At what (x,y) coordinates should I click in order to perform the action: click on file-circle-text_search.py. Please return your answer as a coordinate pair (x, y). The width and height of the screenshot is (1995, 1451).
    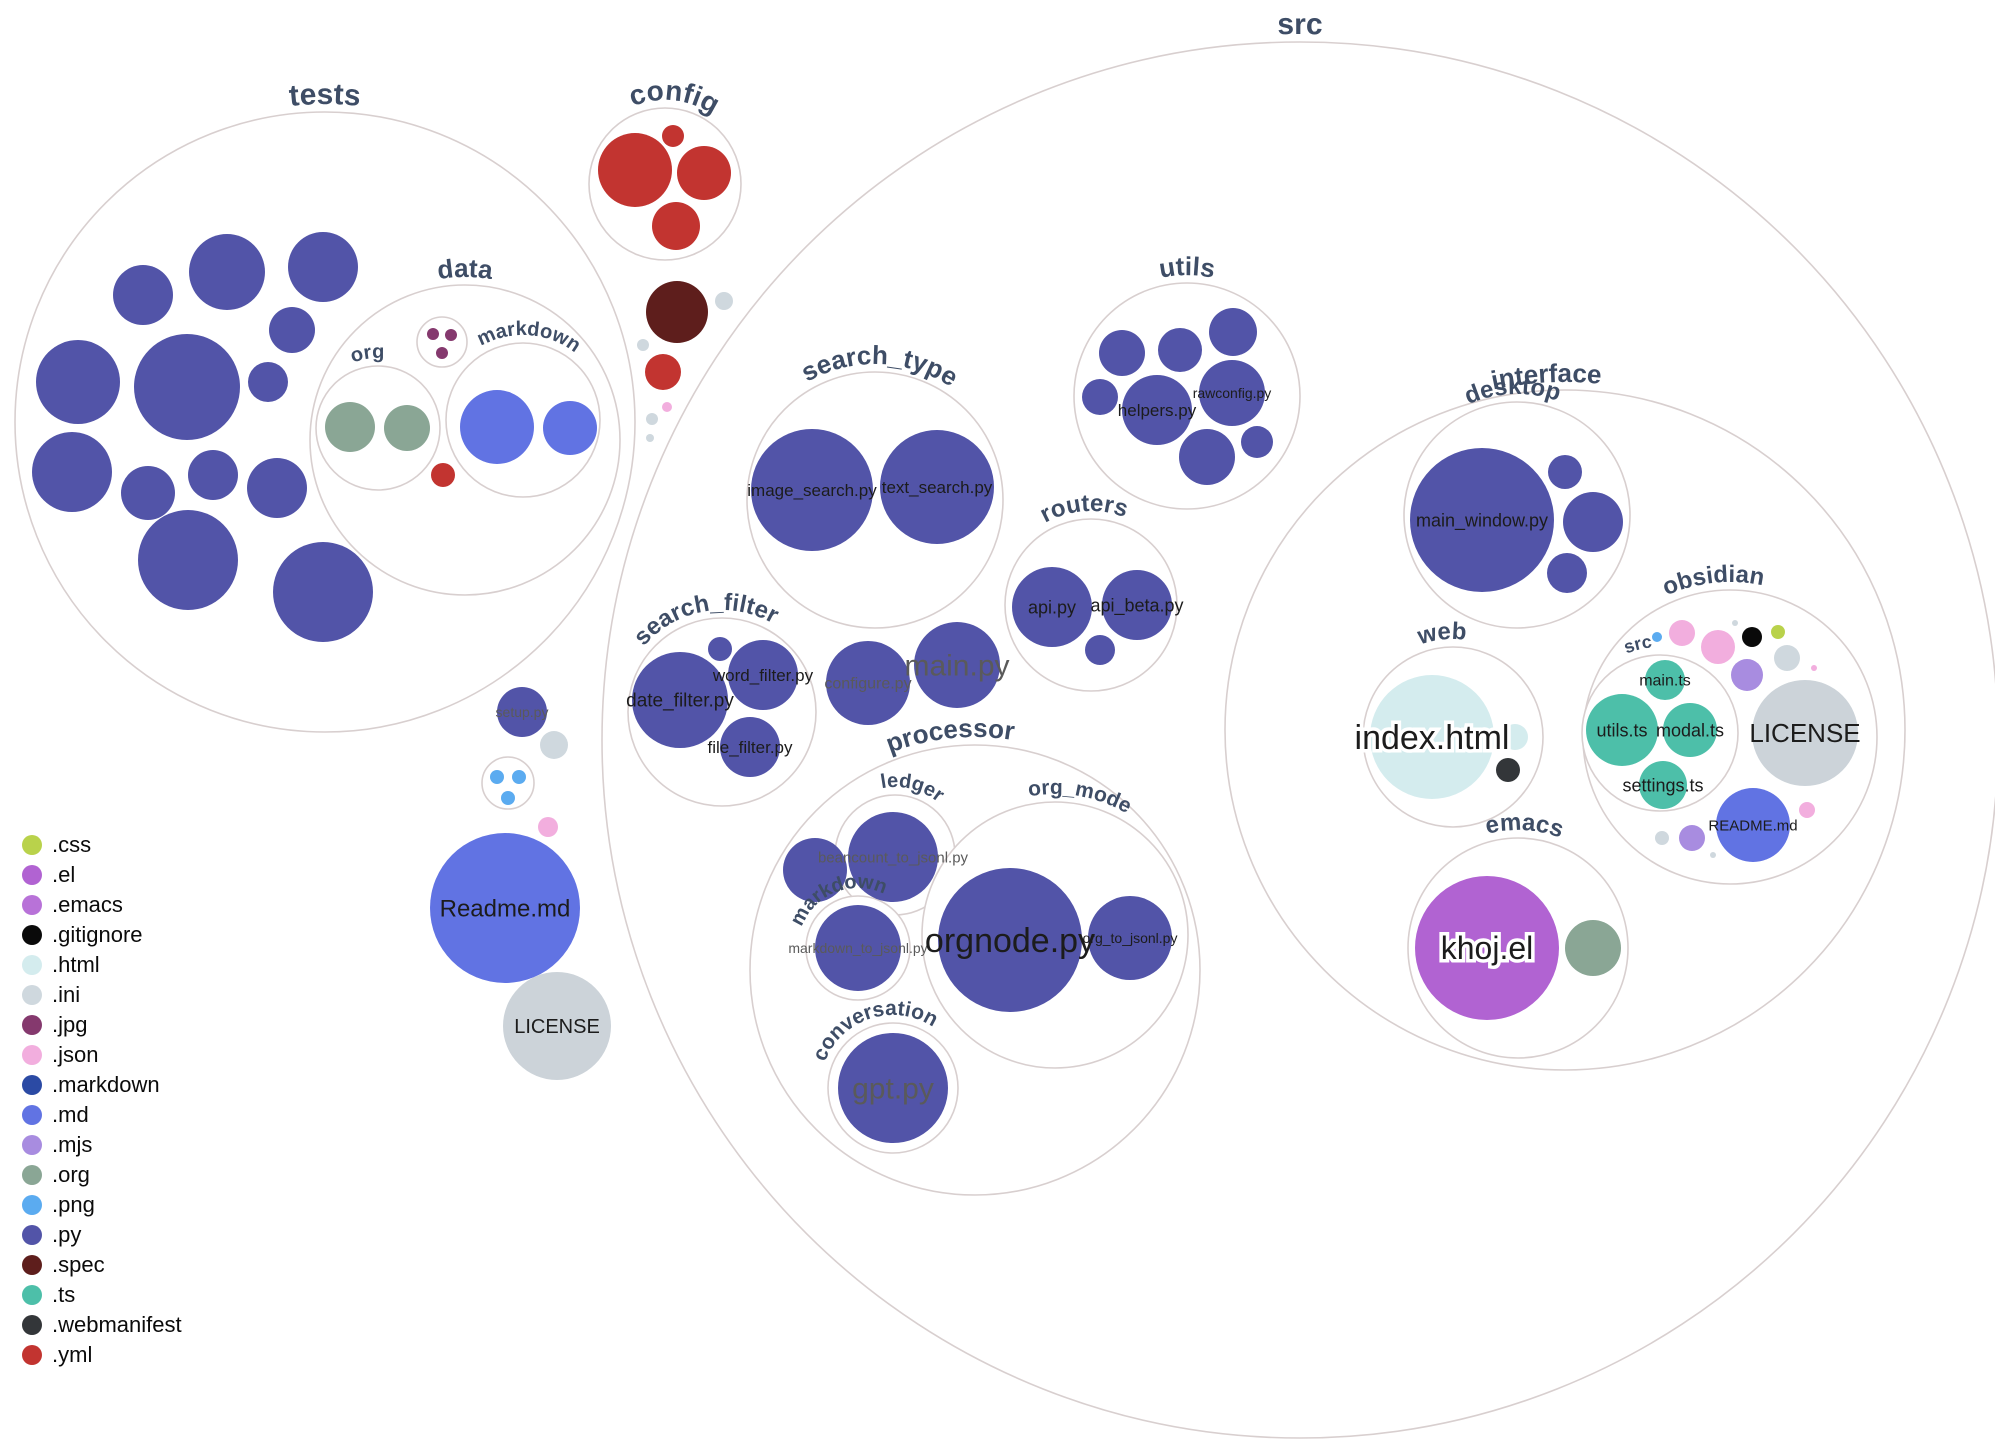
    Looking at the image, I should click on (937, 487).